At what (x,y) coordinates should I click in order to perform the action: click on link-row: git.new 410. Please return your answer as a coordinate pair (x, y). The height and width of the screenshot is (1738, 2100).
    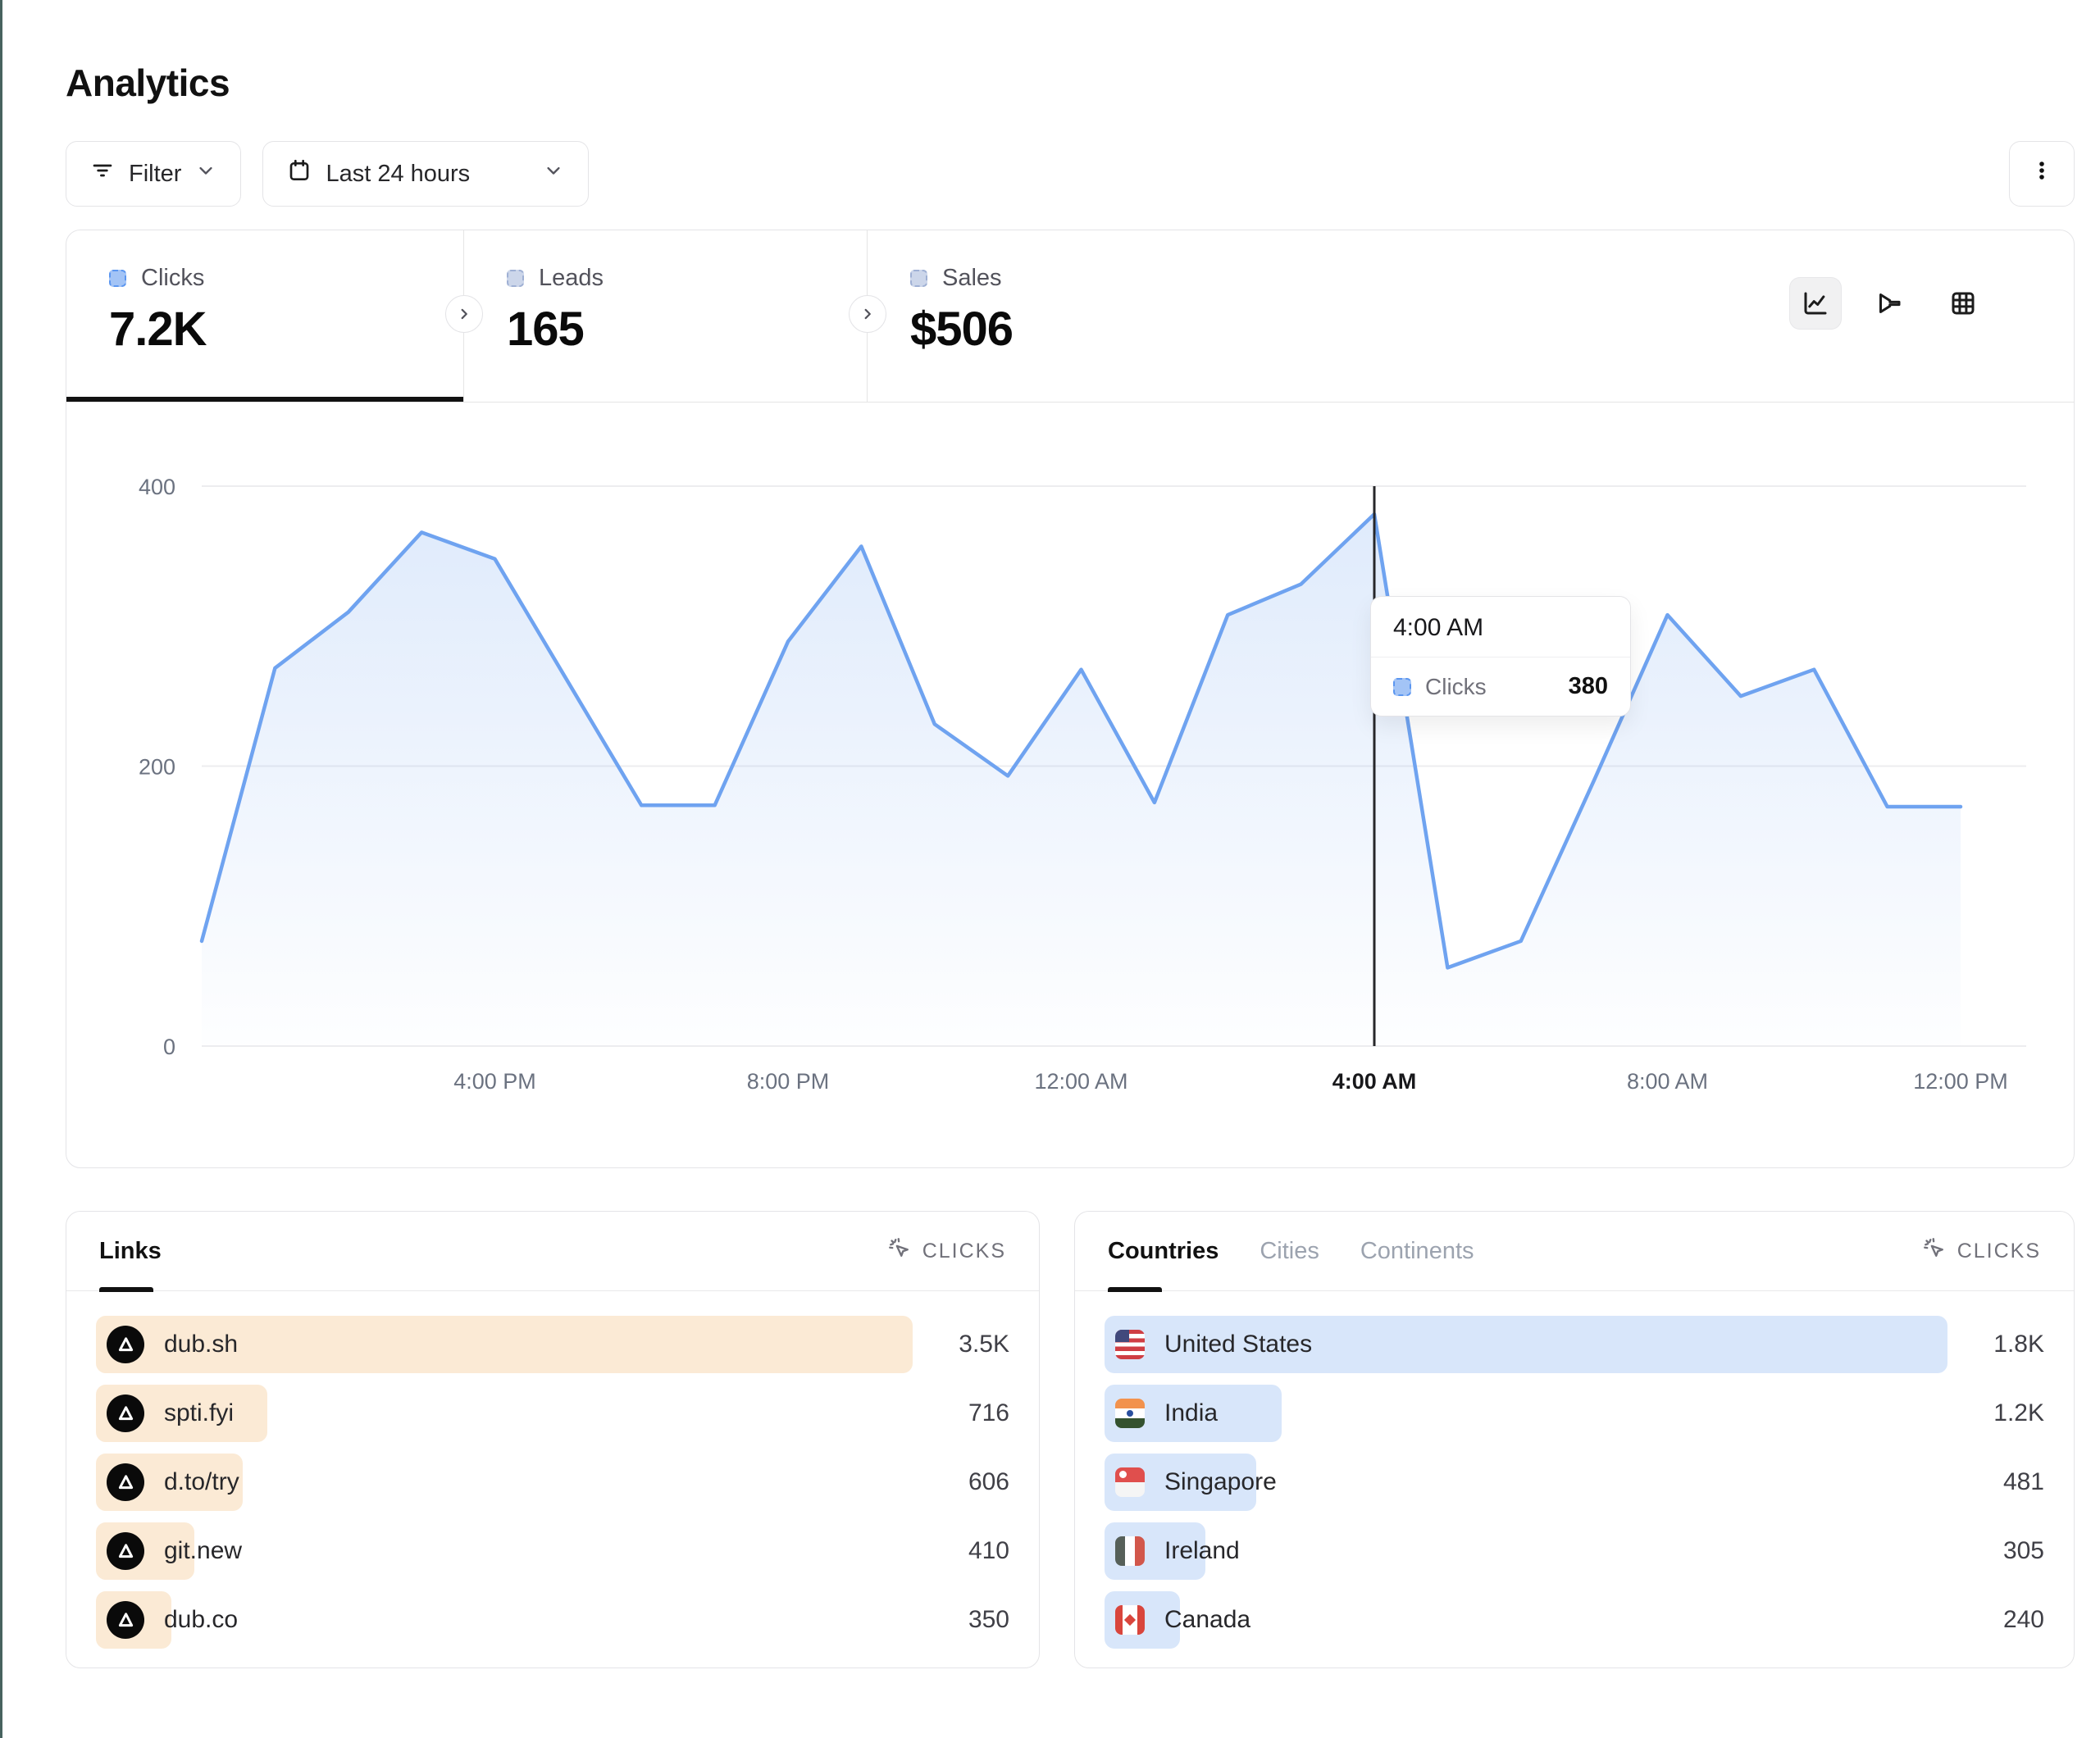
    Looking at the image, I should click on (552, 1551).